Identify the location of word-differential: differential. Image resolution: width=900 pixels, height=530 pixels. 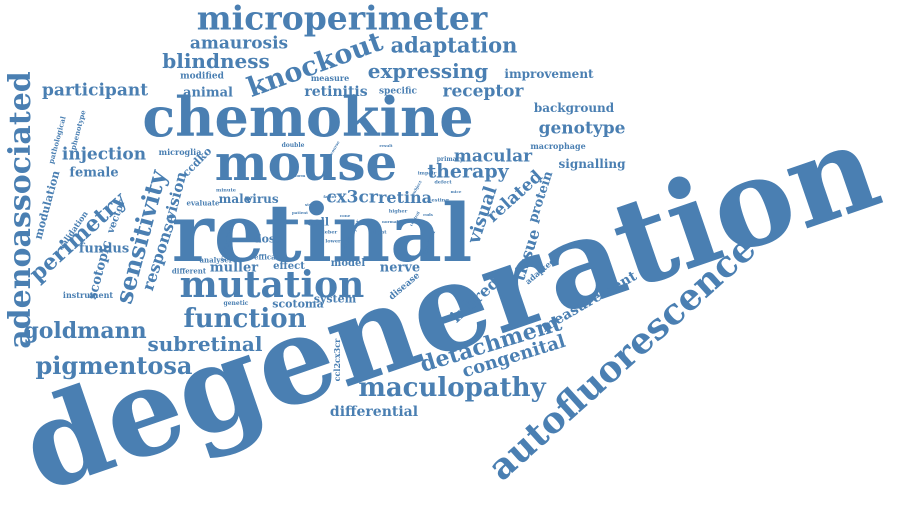
(374, 412).